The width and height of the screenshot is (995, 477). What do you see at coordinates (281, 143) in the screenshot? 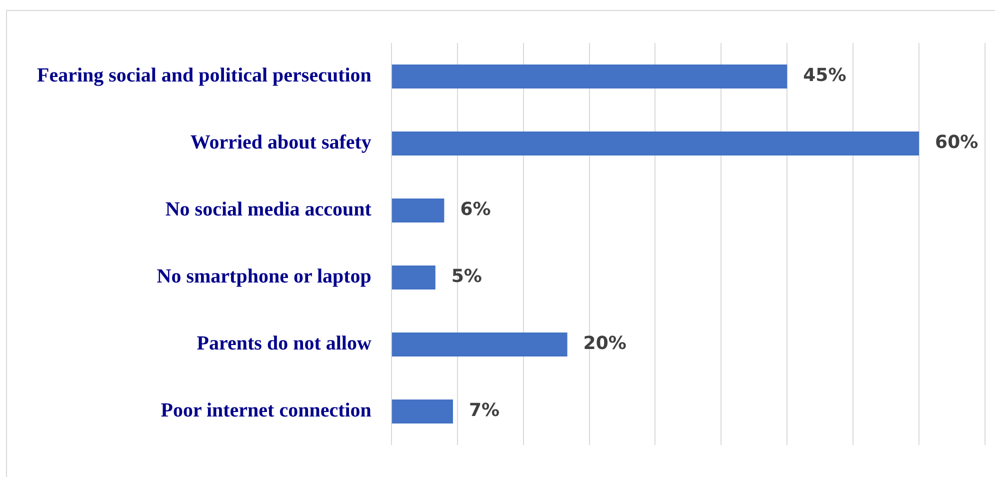
I see `y-tick-label: Worried about safety` at bounding box center [281, 143].